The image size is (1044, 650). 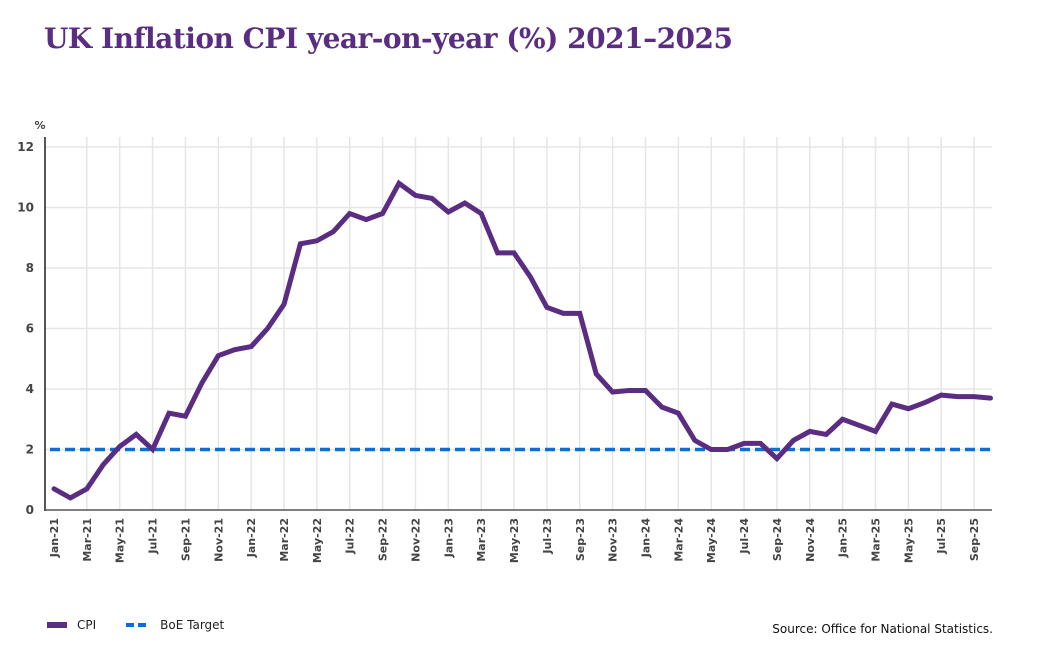 I want to click on x-tick-label: Jul-25, so click(x=941, y=536).